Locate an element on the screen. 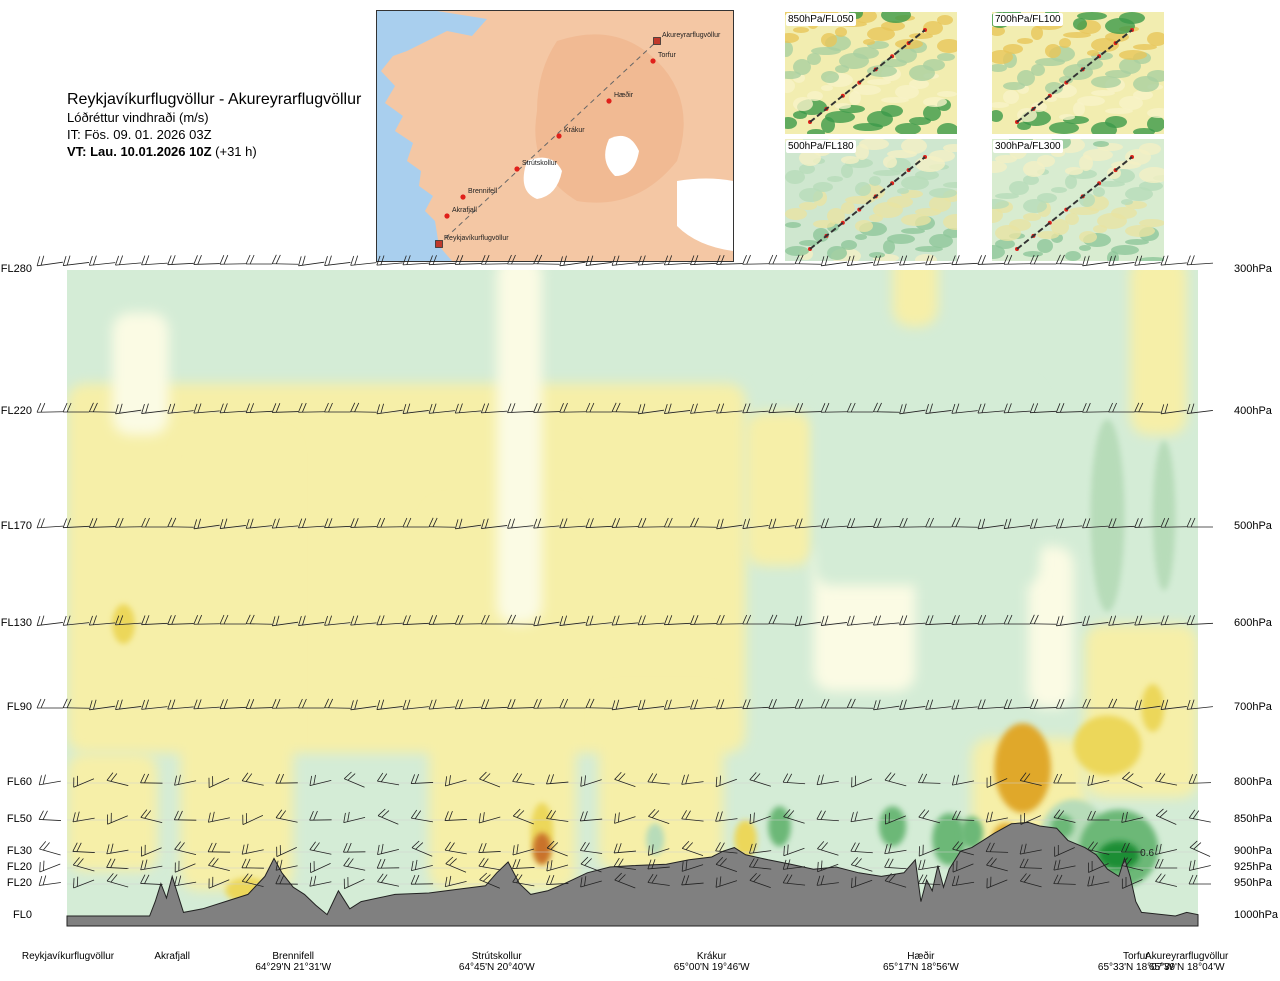 This screenshot has height=981, width=1280. station-name: Reykjavíkurflugvöllur is located at coordinates (68, 956).